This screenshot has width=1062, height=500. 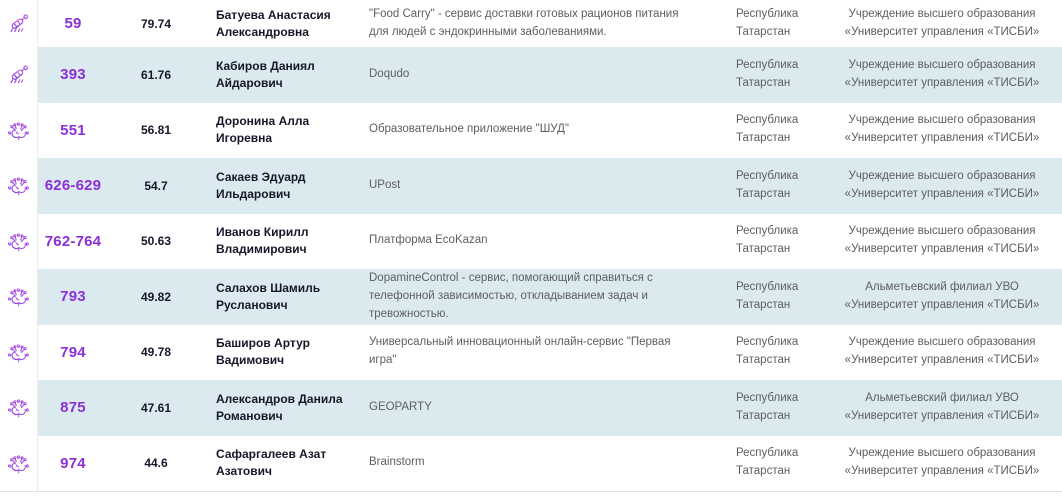 I want to click on rank-value: 793, so click(x=73, y=297).